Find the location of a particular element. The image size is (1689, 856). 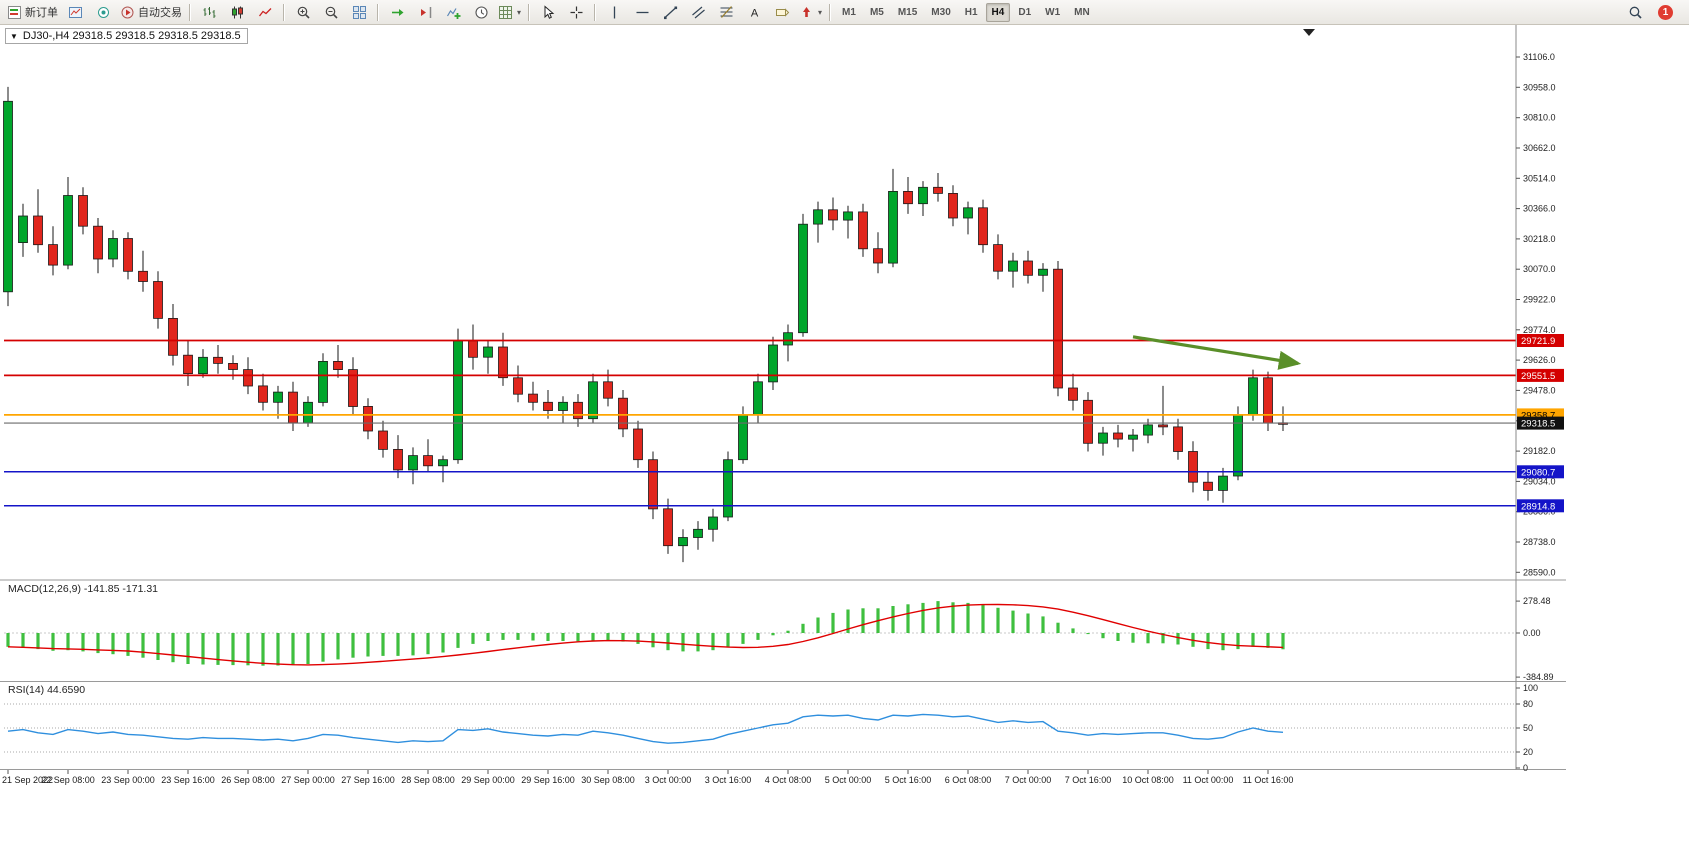

svg-text: 11 Oct 16:00 is located at coordinates (1268, 780).